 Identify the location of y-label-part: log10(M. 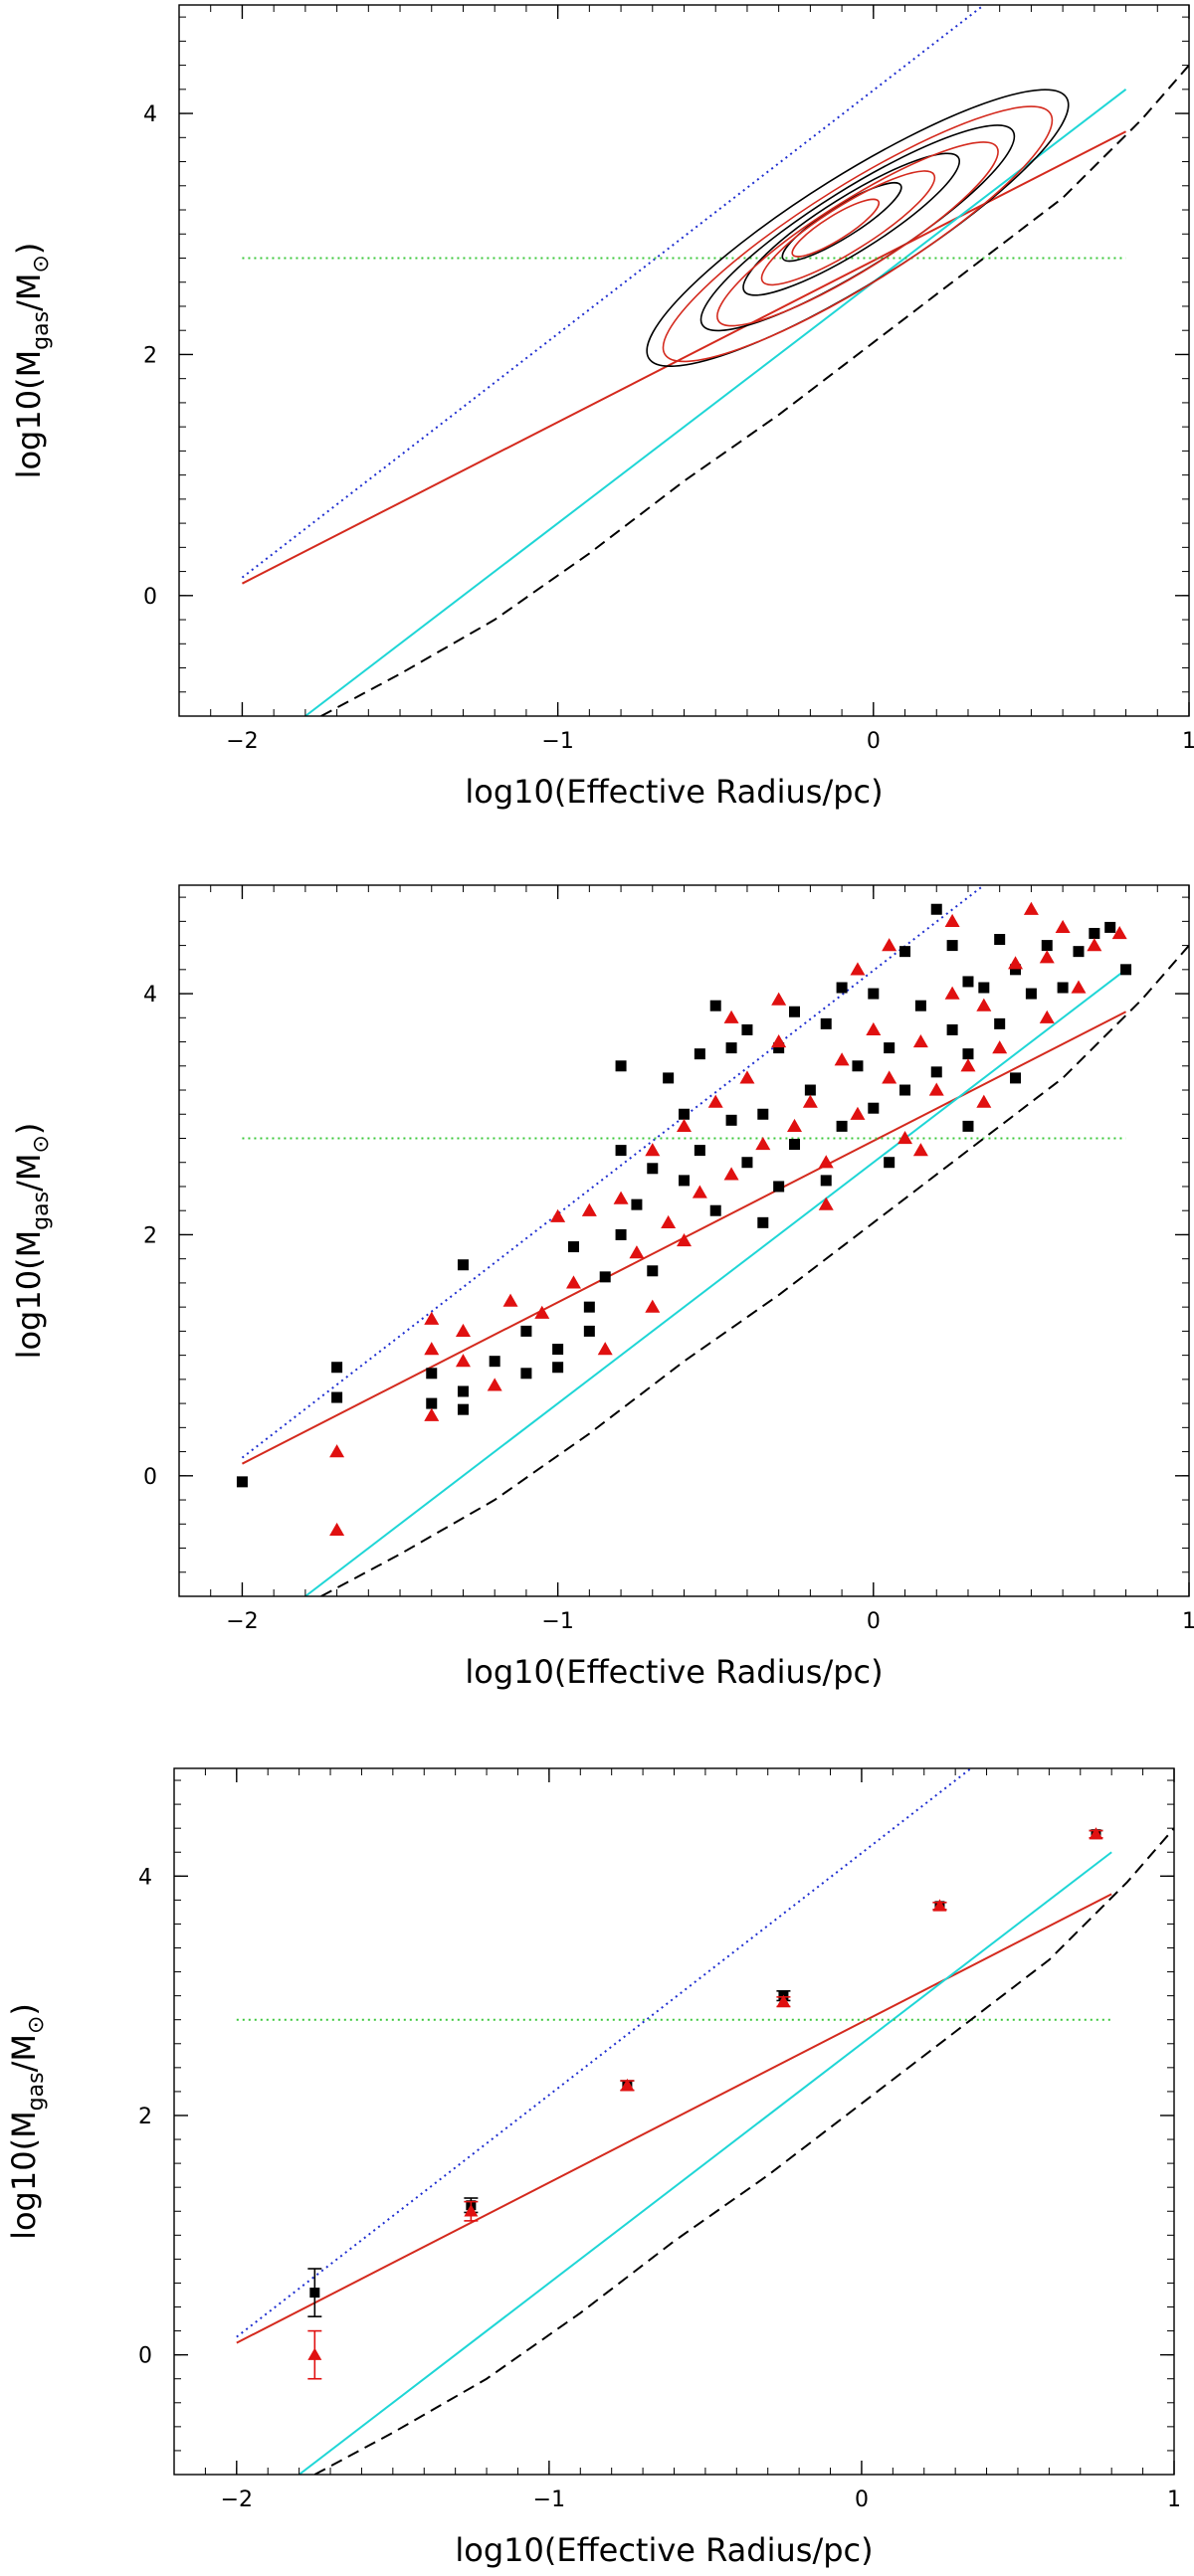
(29, 1295).